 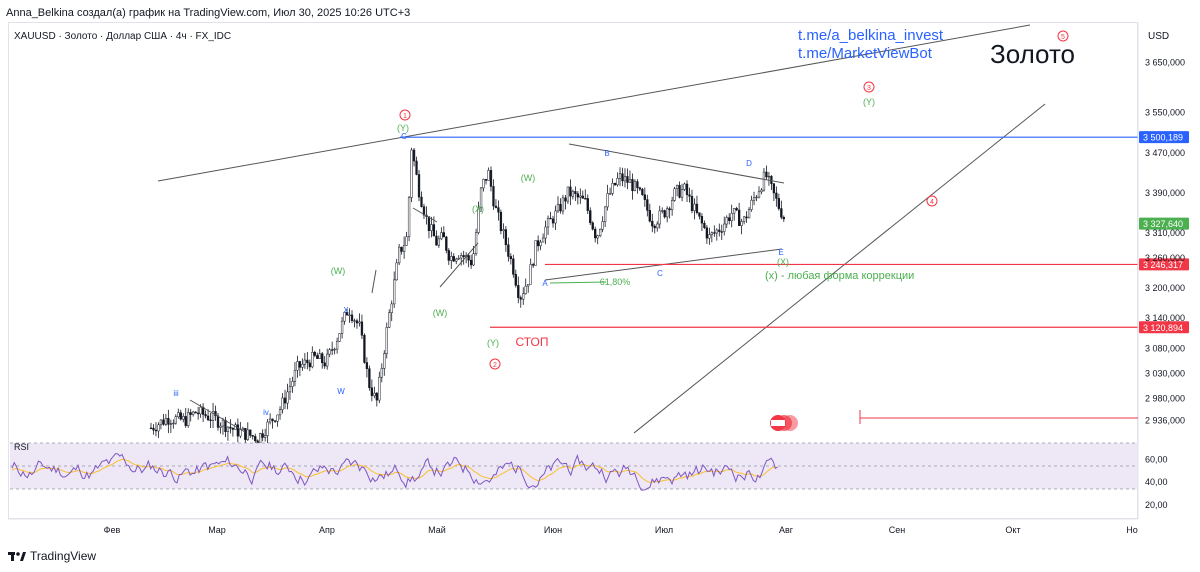 What do you see at coordinates (865, 53) in the screenshot?
I see `link-bot: t.me/MarketViewBot` at bounding box center [865, 53].